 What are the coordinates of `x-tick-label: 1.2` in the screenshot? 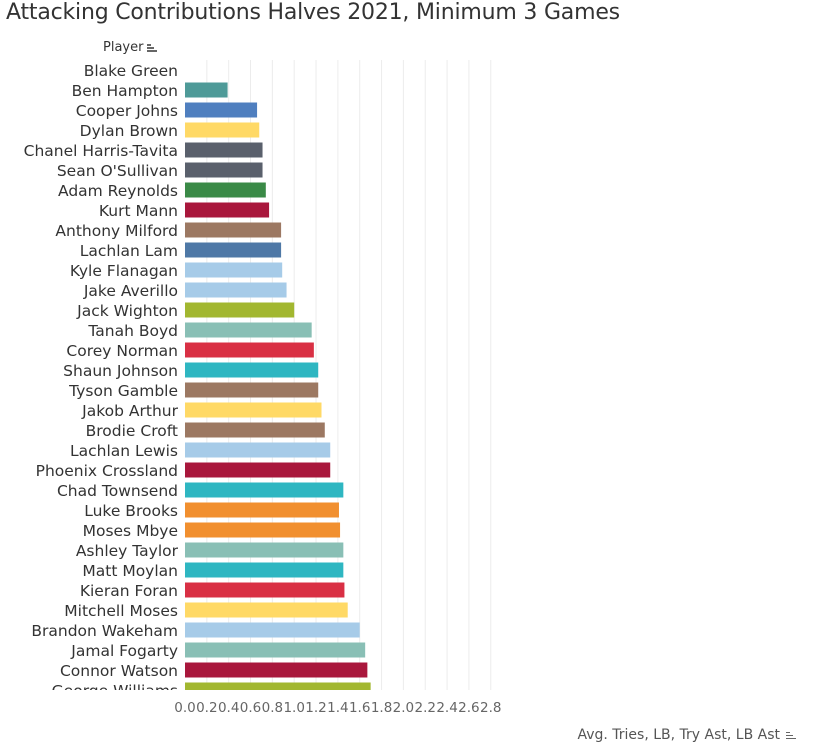 It's located at (315, 708).